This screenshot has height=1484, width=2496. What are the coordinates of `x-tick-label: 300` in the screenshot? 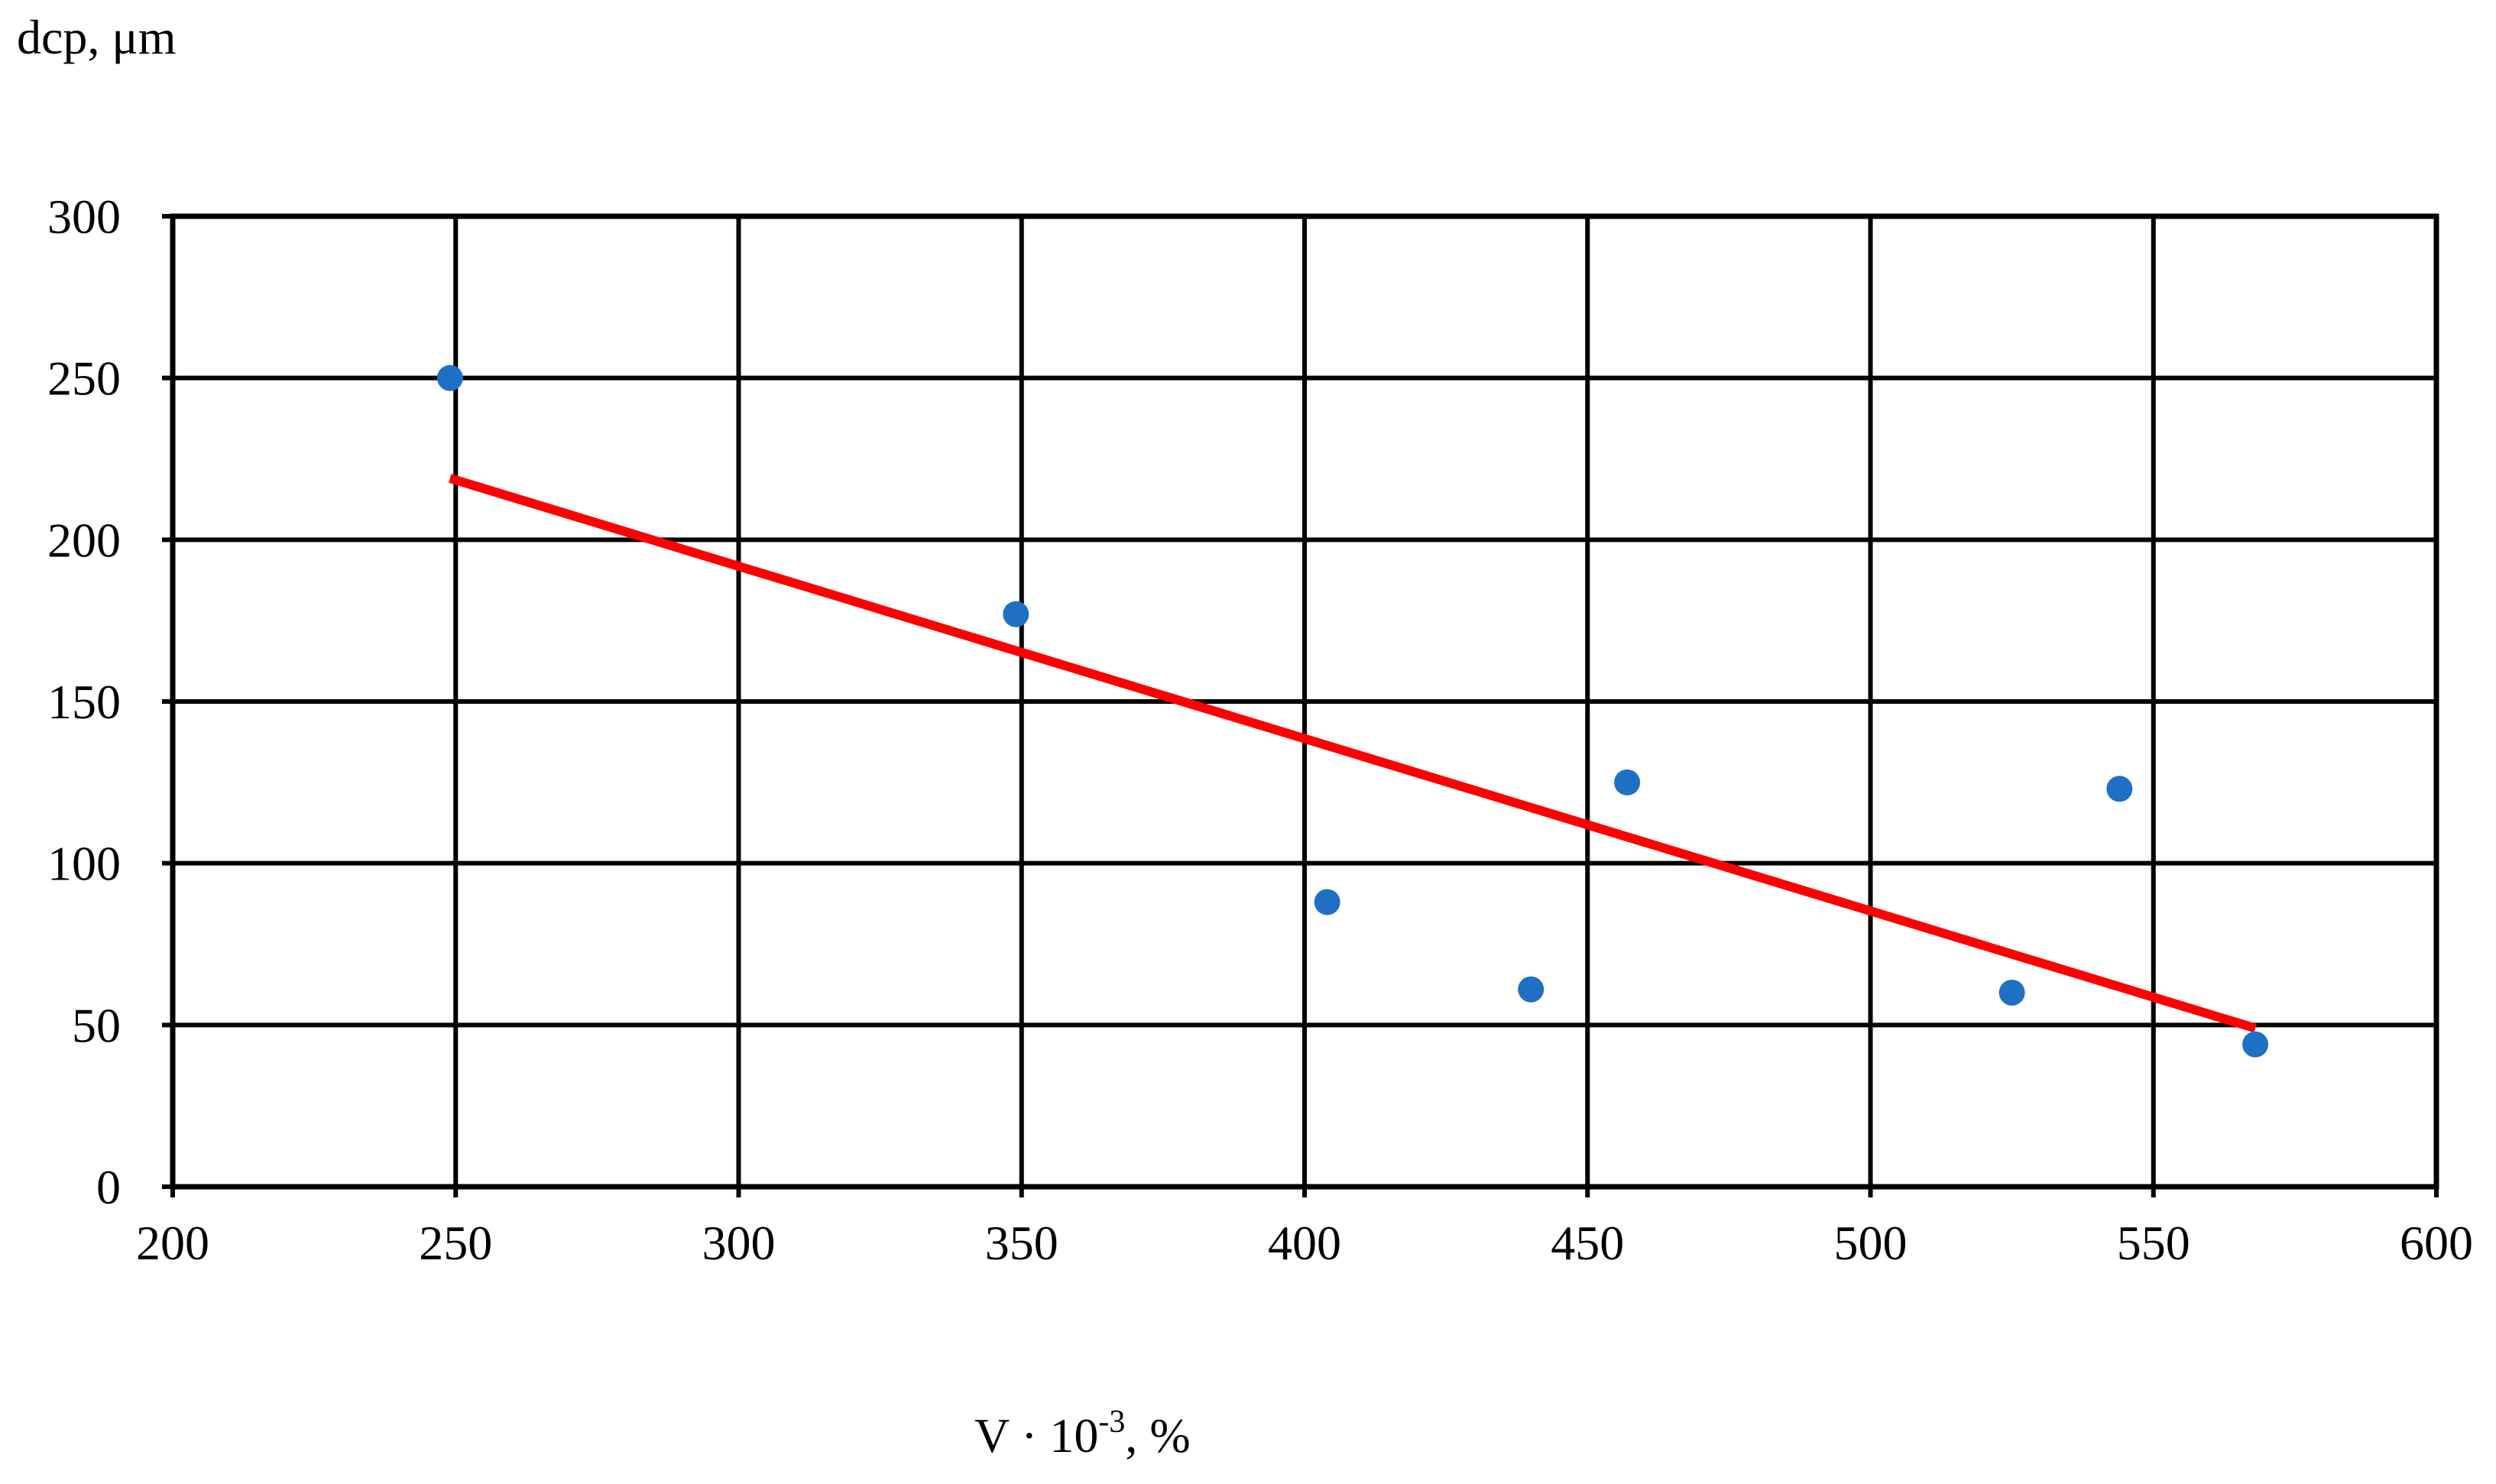 It's located at (739, 1243).